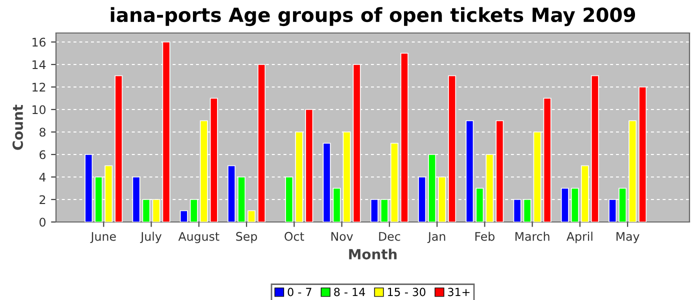 Image resolution: width=700 pixels, height=300 pixels. What do you see at coordinates (39, 87) in the screenshot?
I see `y-tick-label: 12` at bounding box center [39, 87].